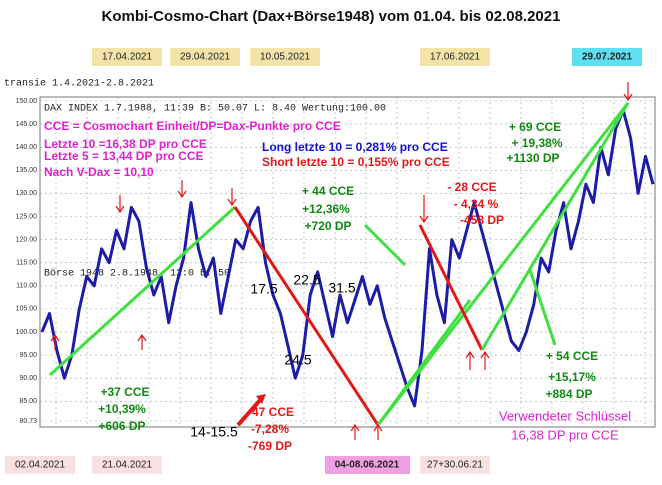 The height and width of the screenshot is (485, 662). I want to click on annotation: +606 DP, so click(121, 426).